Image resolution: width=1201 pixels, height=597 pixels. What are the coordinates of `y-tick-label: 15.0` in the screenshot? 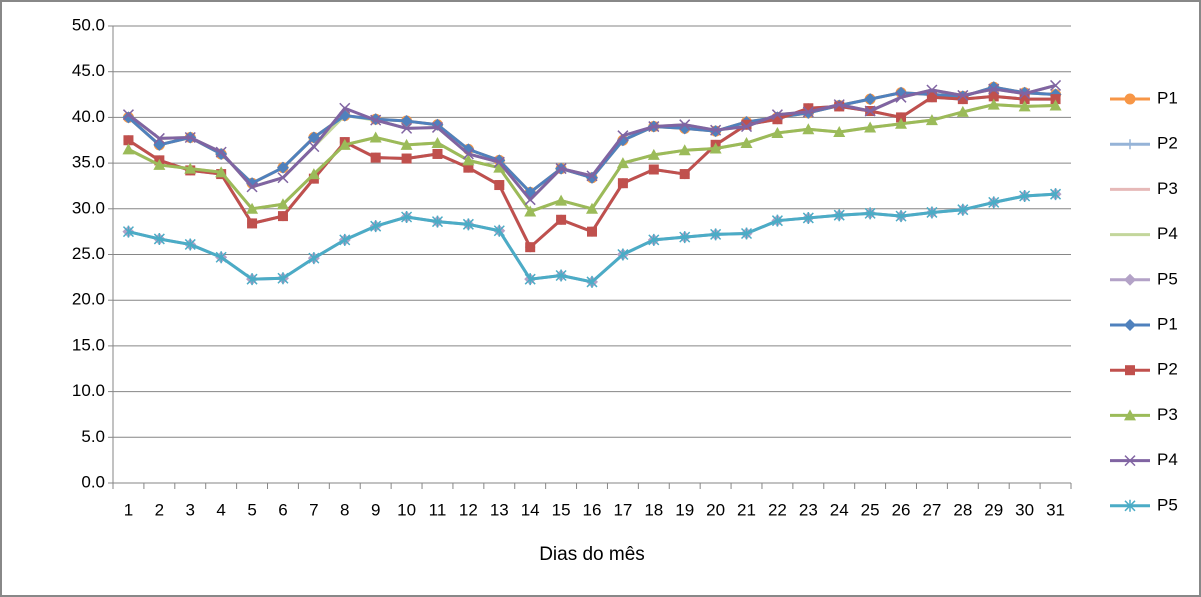 It's located at (88, 344).